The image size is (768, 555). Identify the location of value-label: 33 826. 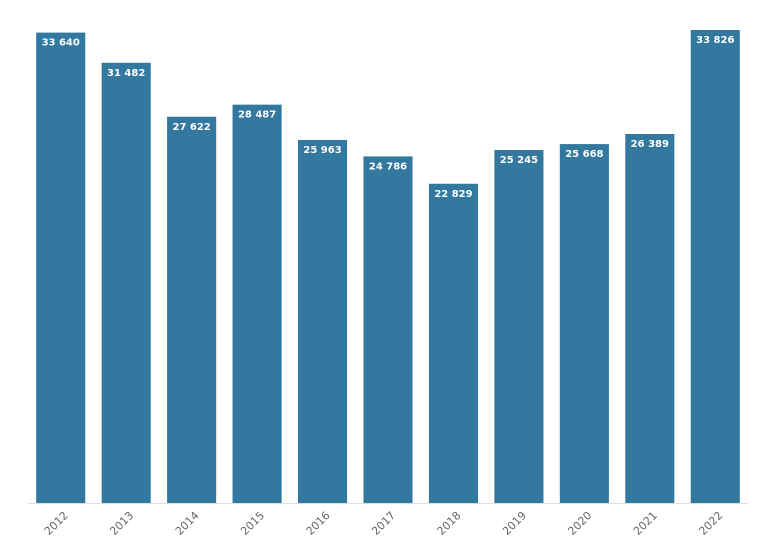
(715, 40).